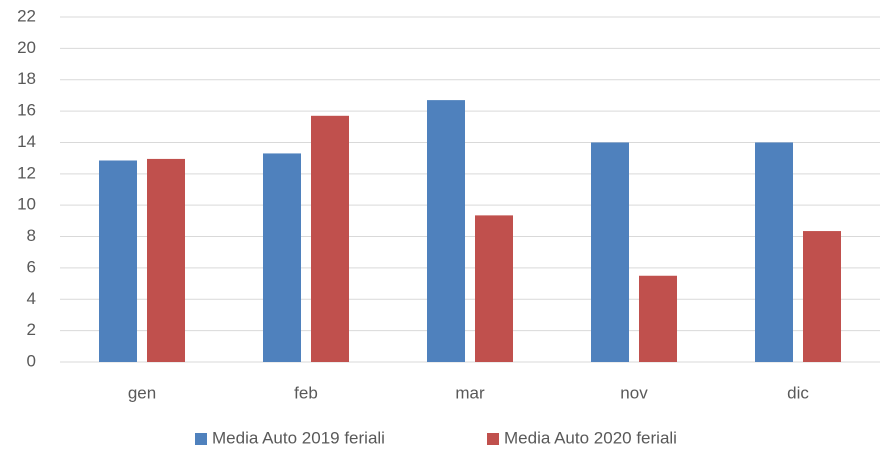  Describe the element at coordinates (798, 392) in the screenshot. I see `x-tick-label: dic` at that location.